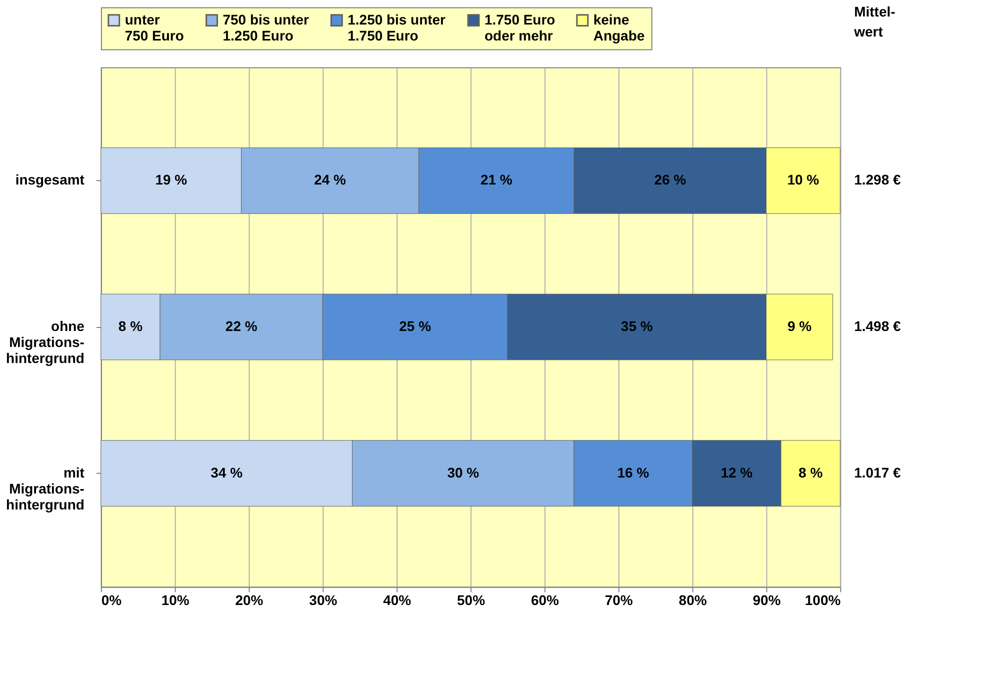 The height and width of the screenshot is (673, 981). What do you see at coordinates (154, 27) in the screenshot?
I see `legend-label: unter 750 Euro` at bounding box center [154, 27].